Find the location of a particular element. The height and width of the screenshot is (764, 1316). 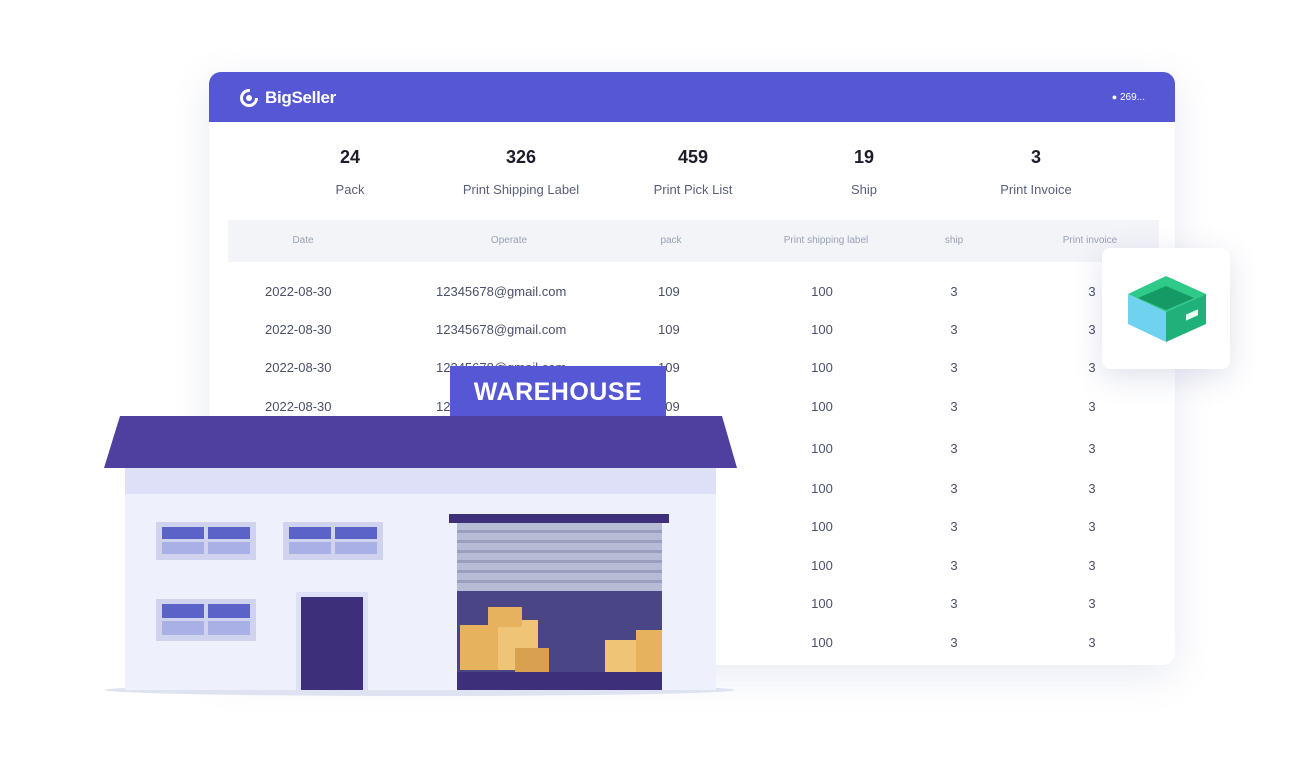

warehouse-sign: WAREHOUSE is located at coordinates (558, 391).